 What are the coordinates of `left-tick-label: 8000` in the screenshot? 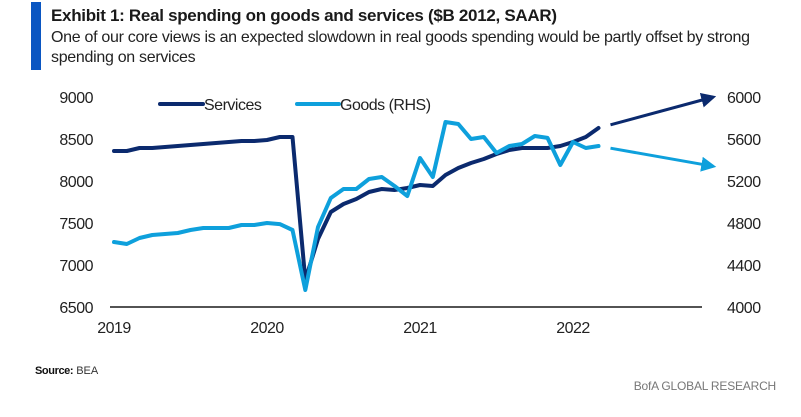 It's located at (76, 182).